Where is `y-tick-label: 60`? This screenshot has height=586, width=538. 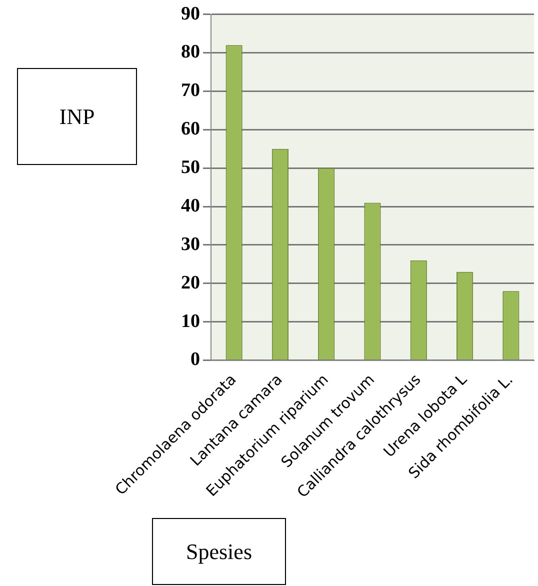
y-tick-label: 60 is located at coordinates (190, 129).